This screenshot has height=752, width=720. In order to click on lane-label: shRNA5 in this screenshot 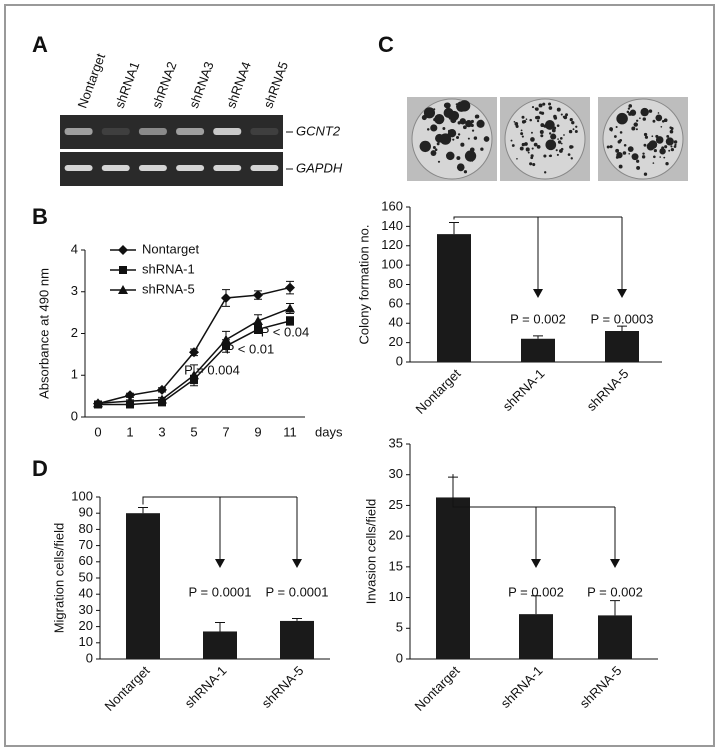, I will do `click(275, 85)`.